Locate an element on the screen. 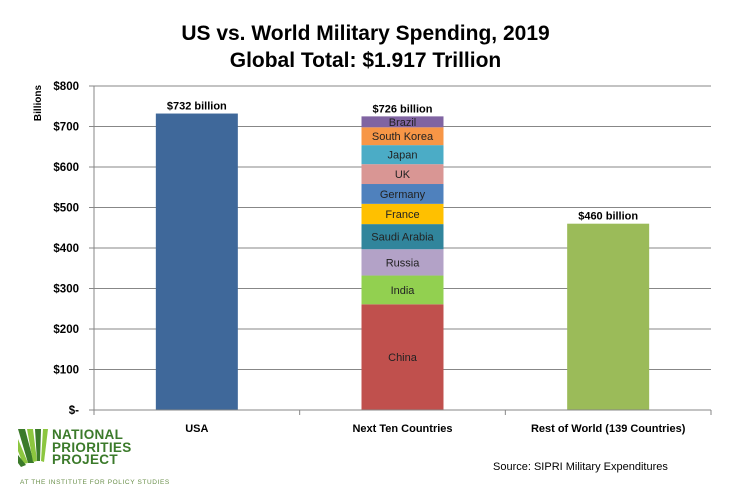 The width and height of the screenshot is (731, 493). segment-label: France is located at coordinates (402, 215).